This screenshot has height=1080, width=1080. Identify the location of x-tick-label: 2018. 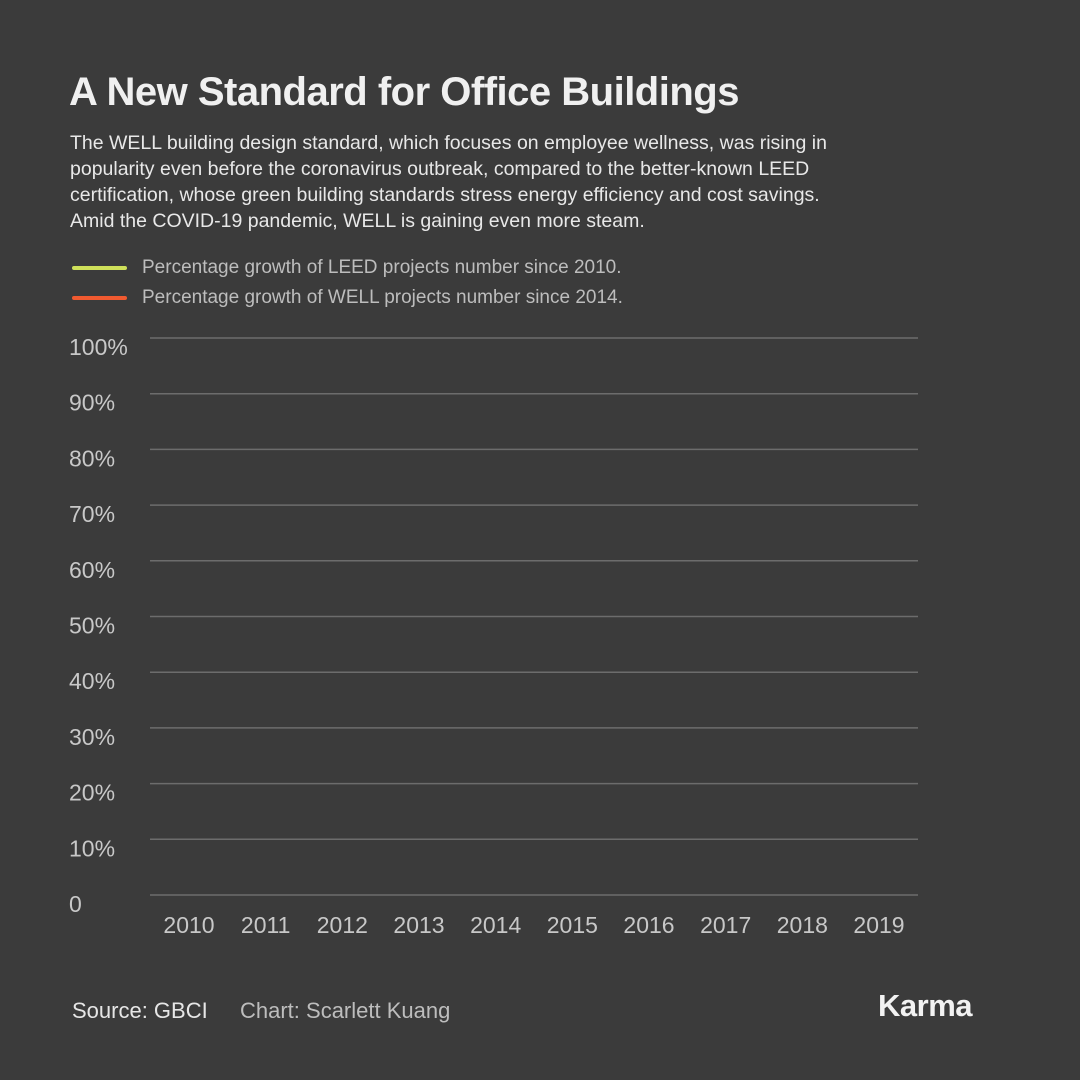
(802, 925).